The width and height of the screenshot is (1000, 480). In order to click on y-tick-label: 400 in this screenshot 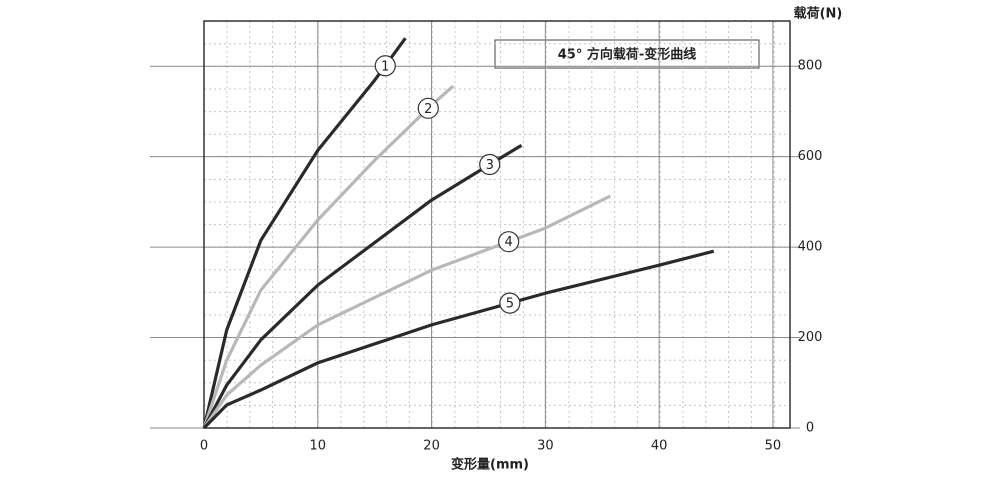, I will do `click(810, 247)`.